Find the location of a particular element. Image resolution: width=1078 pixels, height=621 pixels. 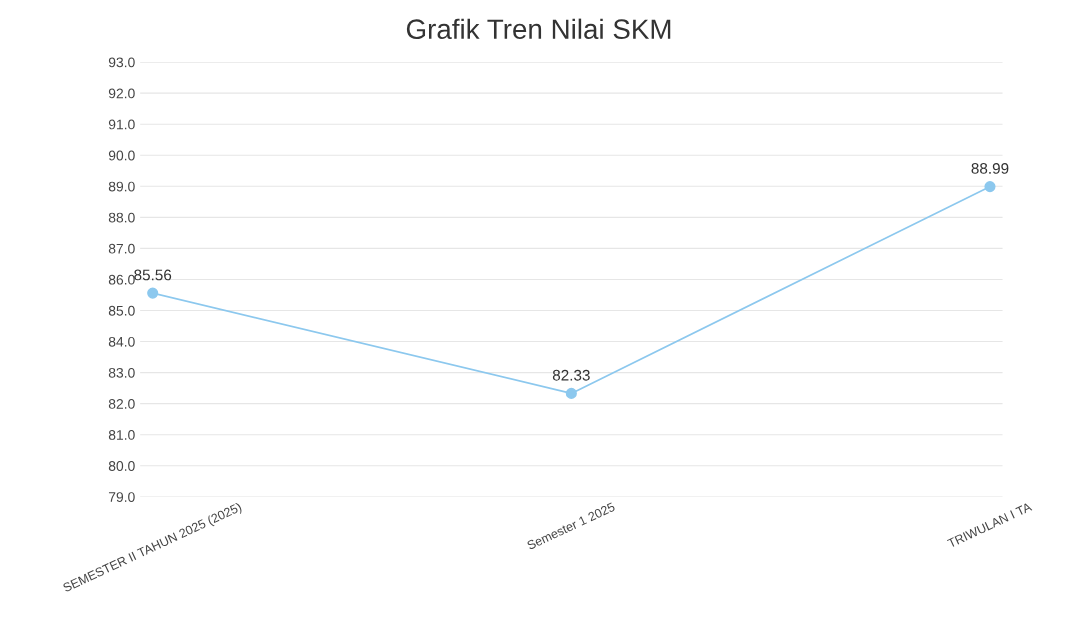

y-tick-label: 83.0 is located at coordinates (121, 372).